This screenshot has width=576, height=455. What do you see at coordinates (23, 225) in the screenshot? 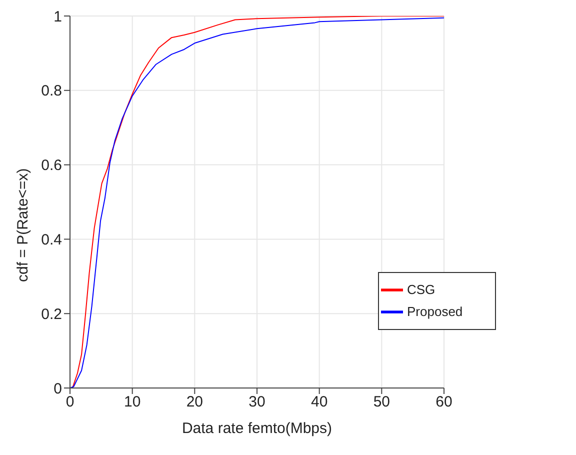
I see `y-axis-title: cdf = P(Rate<=x)` at bounding box center [23, 225].